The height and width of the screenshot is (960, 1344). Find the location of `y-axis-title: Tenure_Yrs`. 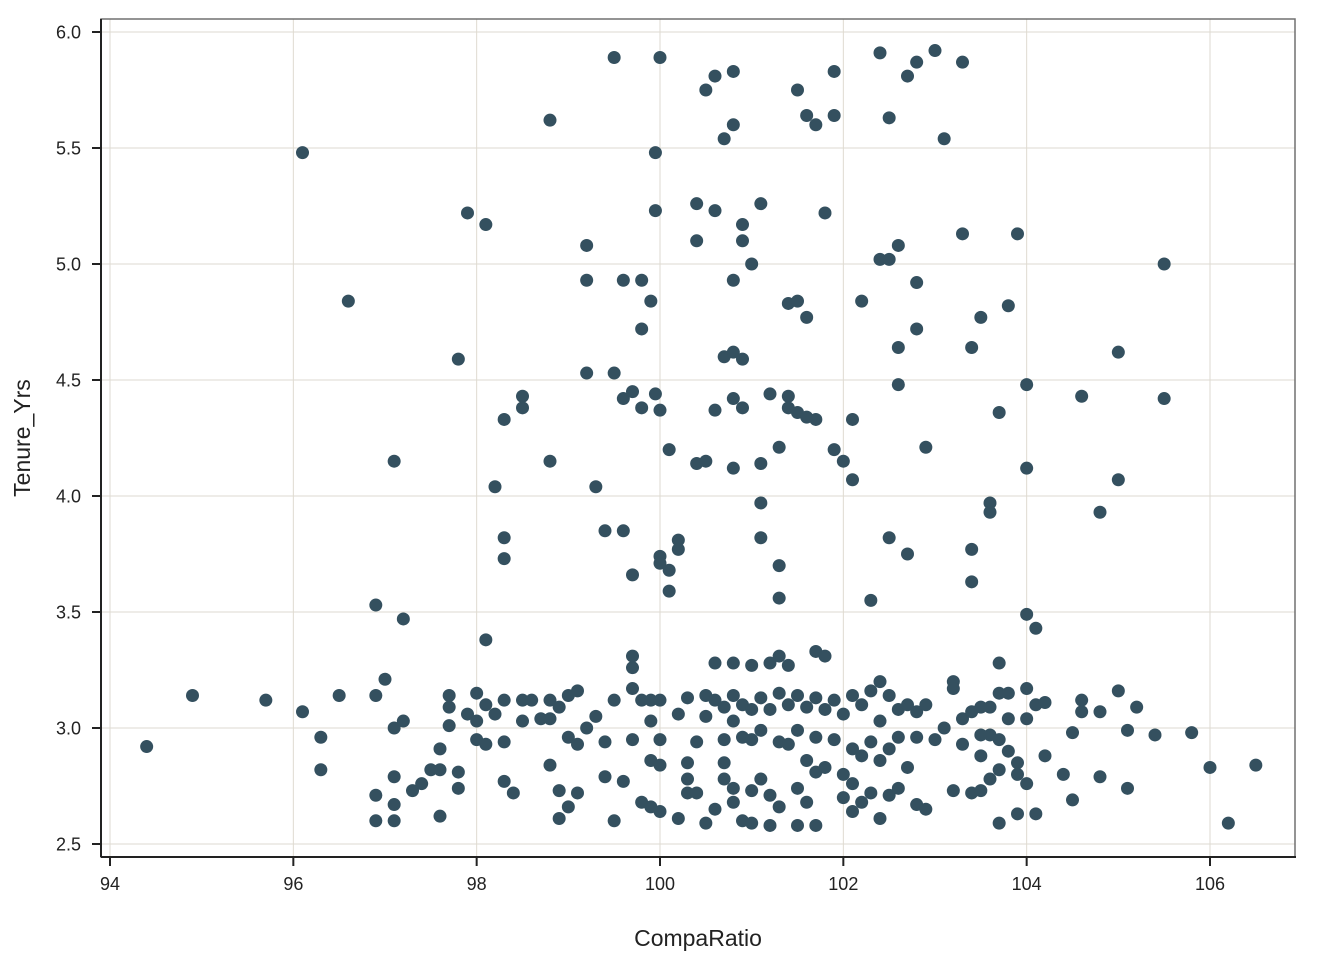

y-axis-title: Tenure_Yrs is located at coordinates (22, 438).